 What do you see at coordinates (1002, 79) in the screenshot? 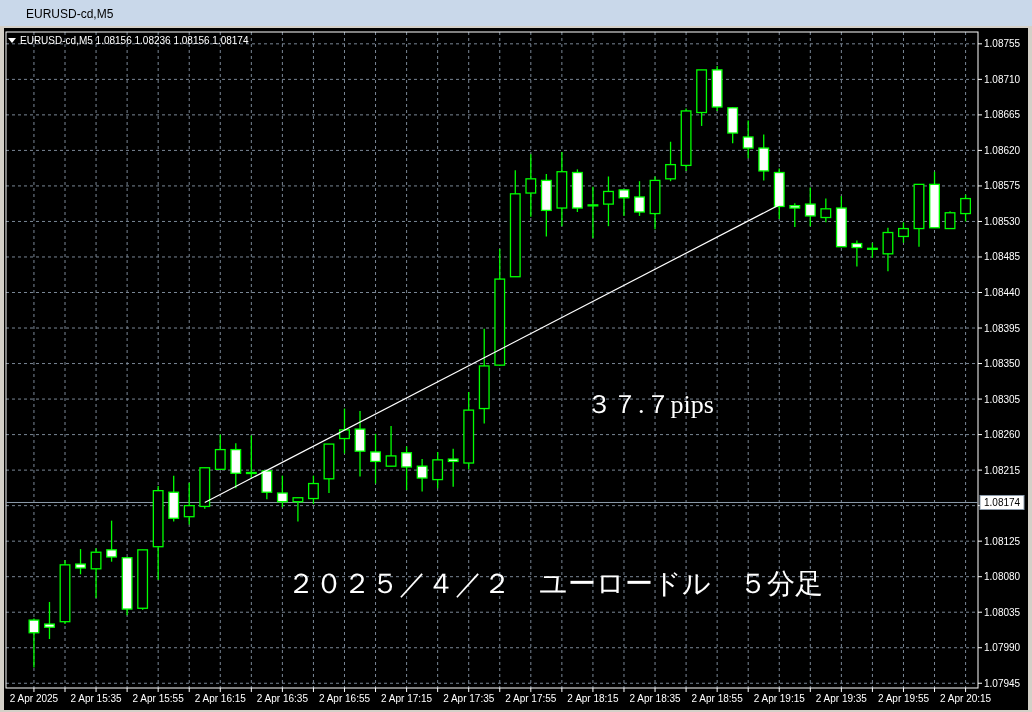
I see `y-tick-label: 1.08710` at bounding box center [1002, 79].